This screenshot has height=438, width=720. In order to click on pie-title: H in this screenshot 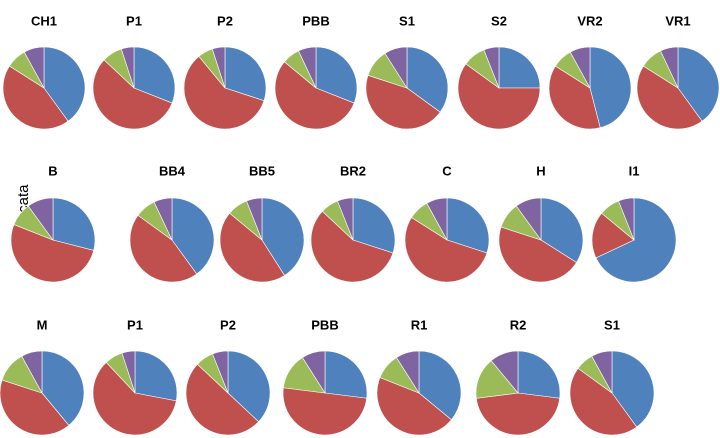, I will do `click(540, 170)`.